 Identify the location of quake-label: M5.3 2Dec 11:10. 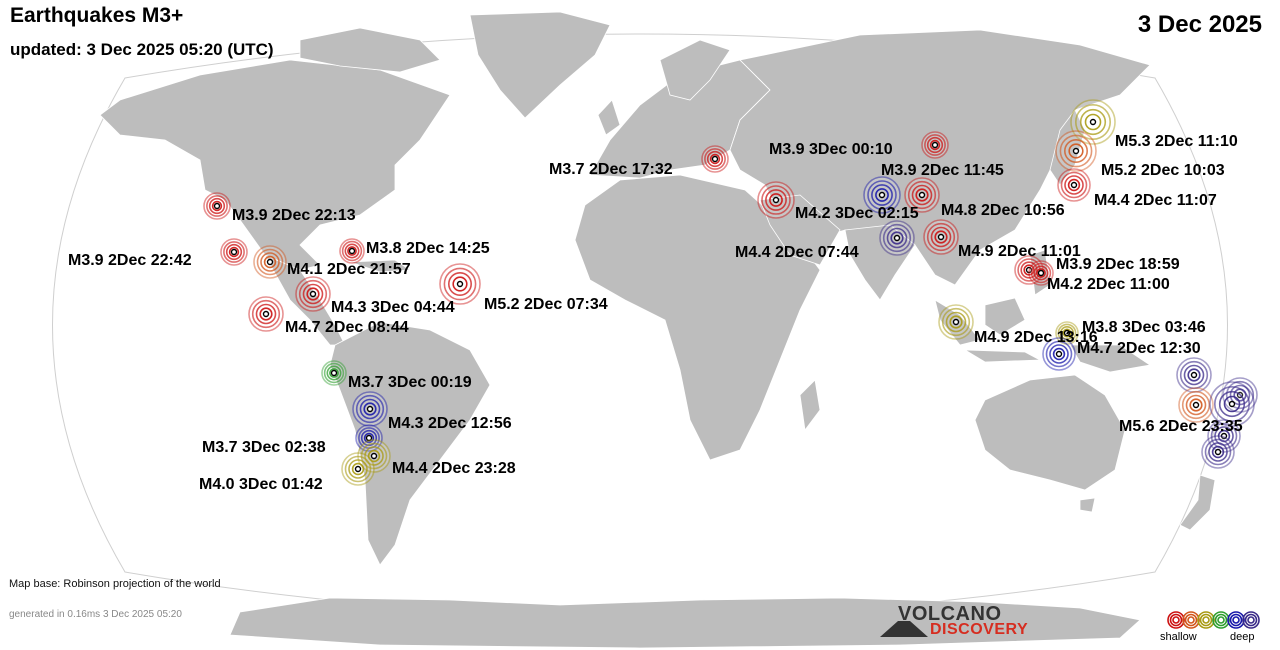
(1176, 141).